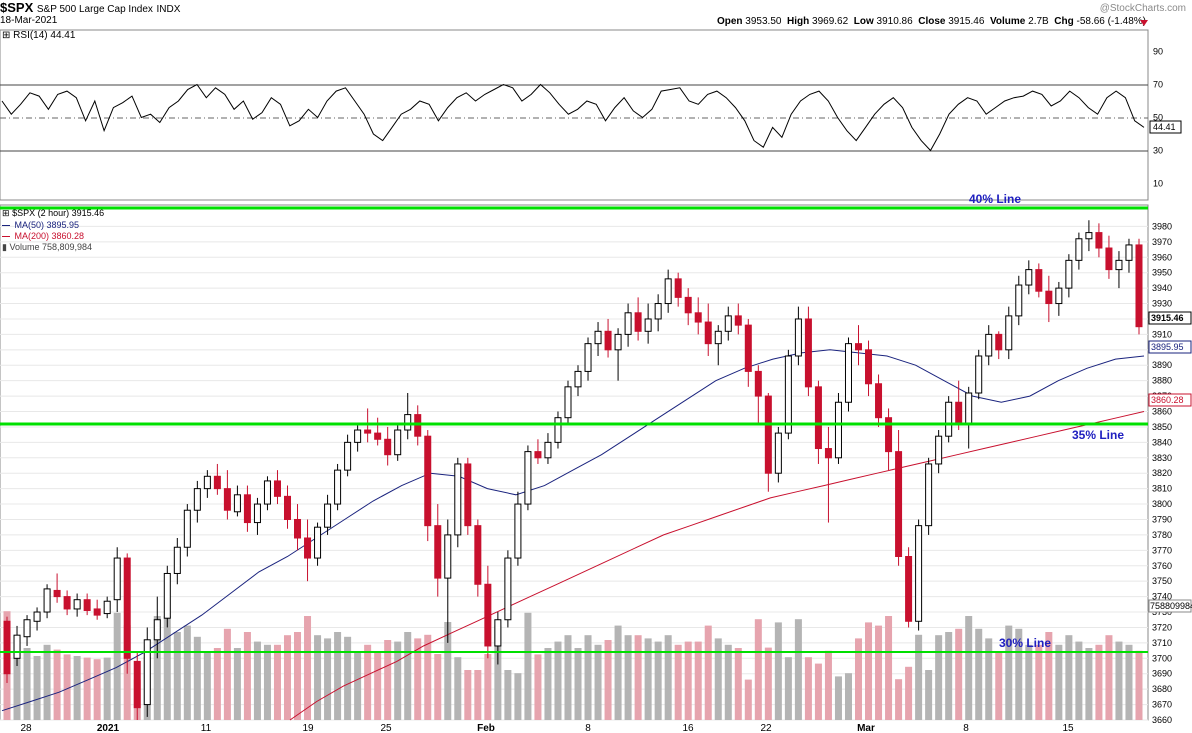 This screenshot has height=733, width=1192. What do you see at coordinates (1162, 334) in the screenshot?
I see `price-tick-label: 3910` at bounding box center [1162, 334].